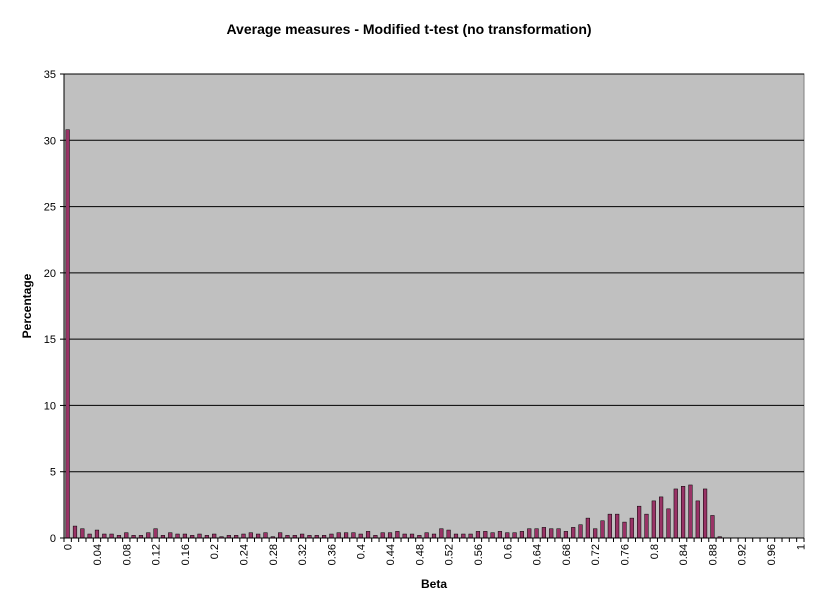  What do you see at coordinates (98, 554) in the screenshot?
I see `x-tick-label: 0.04` at bounding box center [98, 554].